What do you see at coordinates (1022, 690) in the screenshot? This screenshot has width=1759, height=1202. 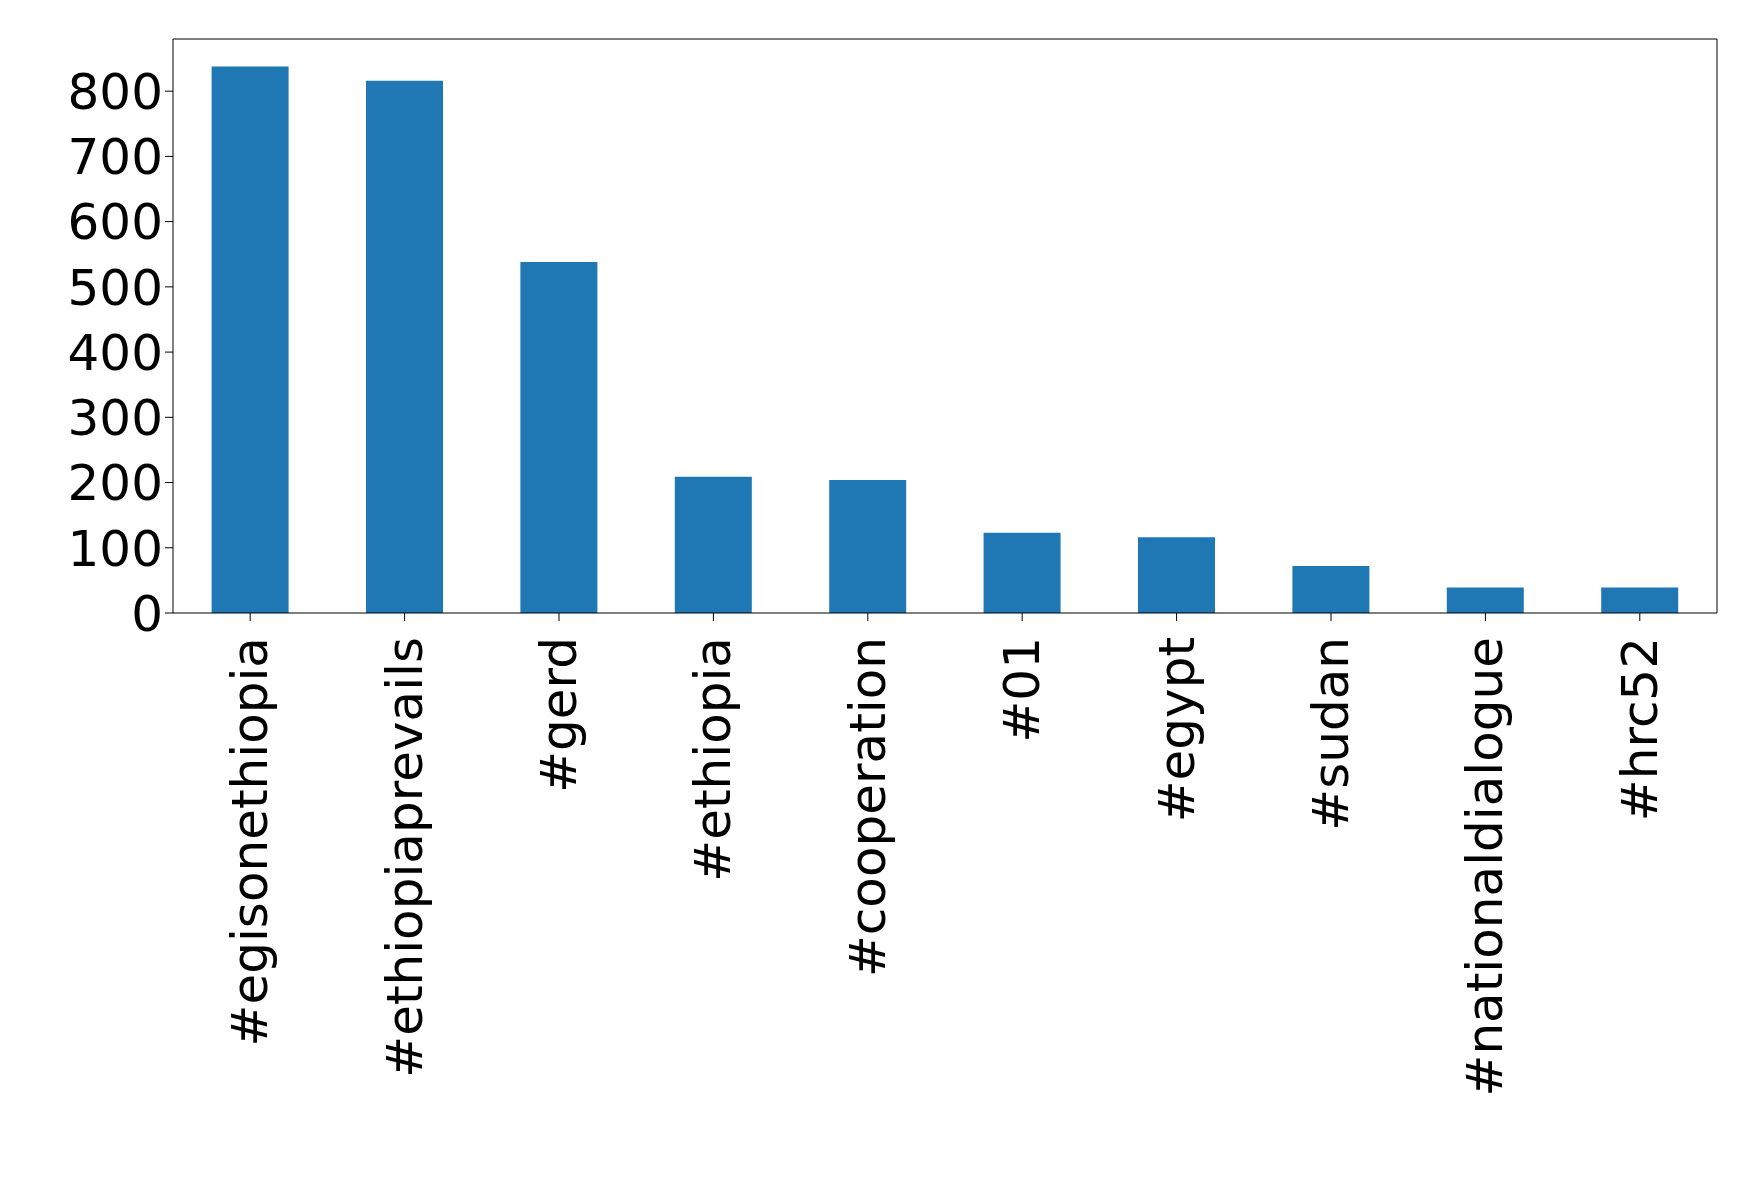 I see `x-tick-label: #01` at bounding box center [1022, 690].